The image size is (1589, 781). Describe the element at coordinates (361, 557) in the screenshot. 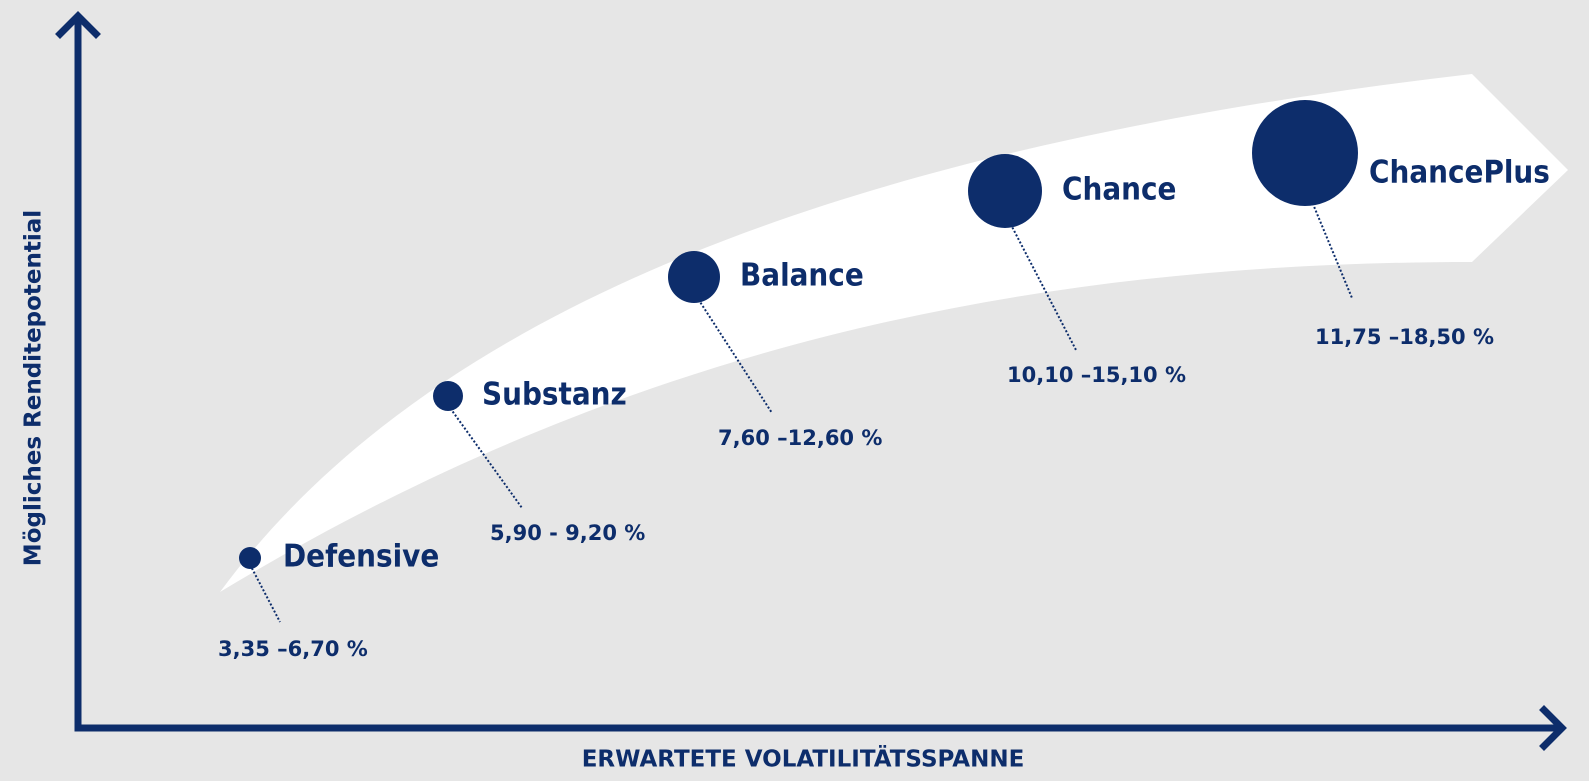

I see `item-name: Defensive` at that location.